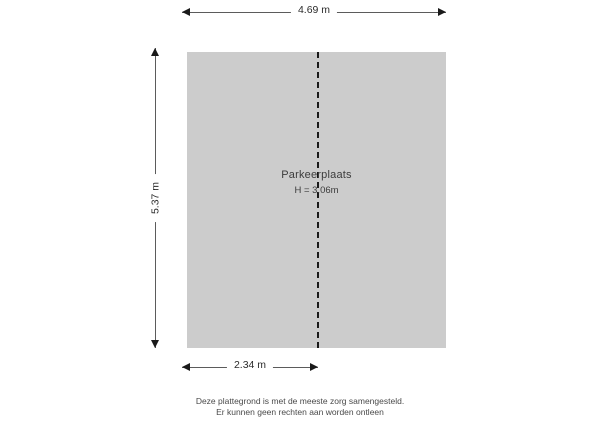  Describe the element at coordinates (155, 344) in the screenshot. I see `arrow-down-icon` at that location.